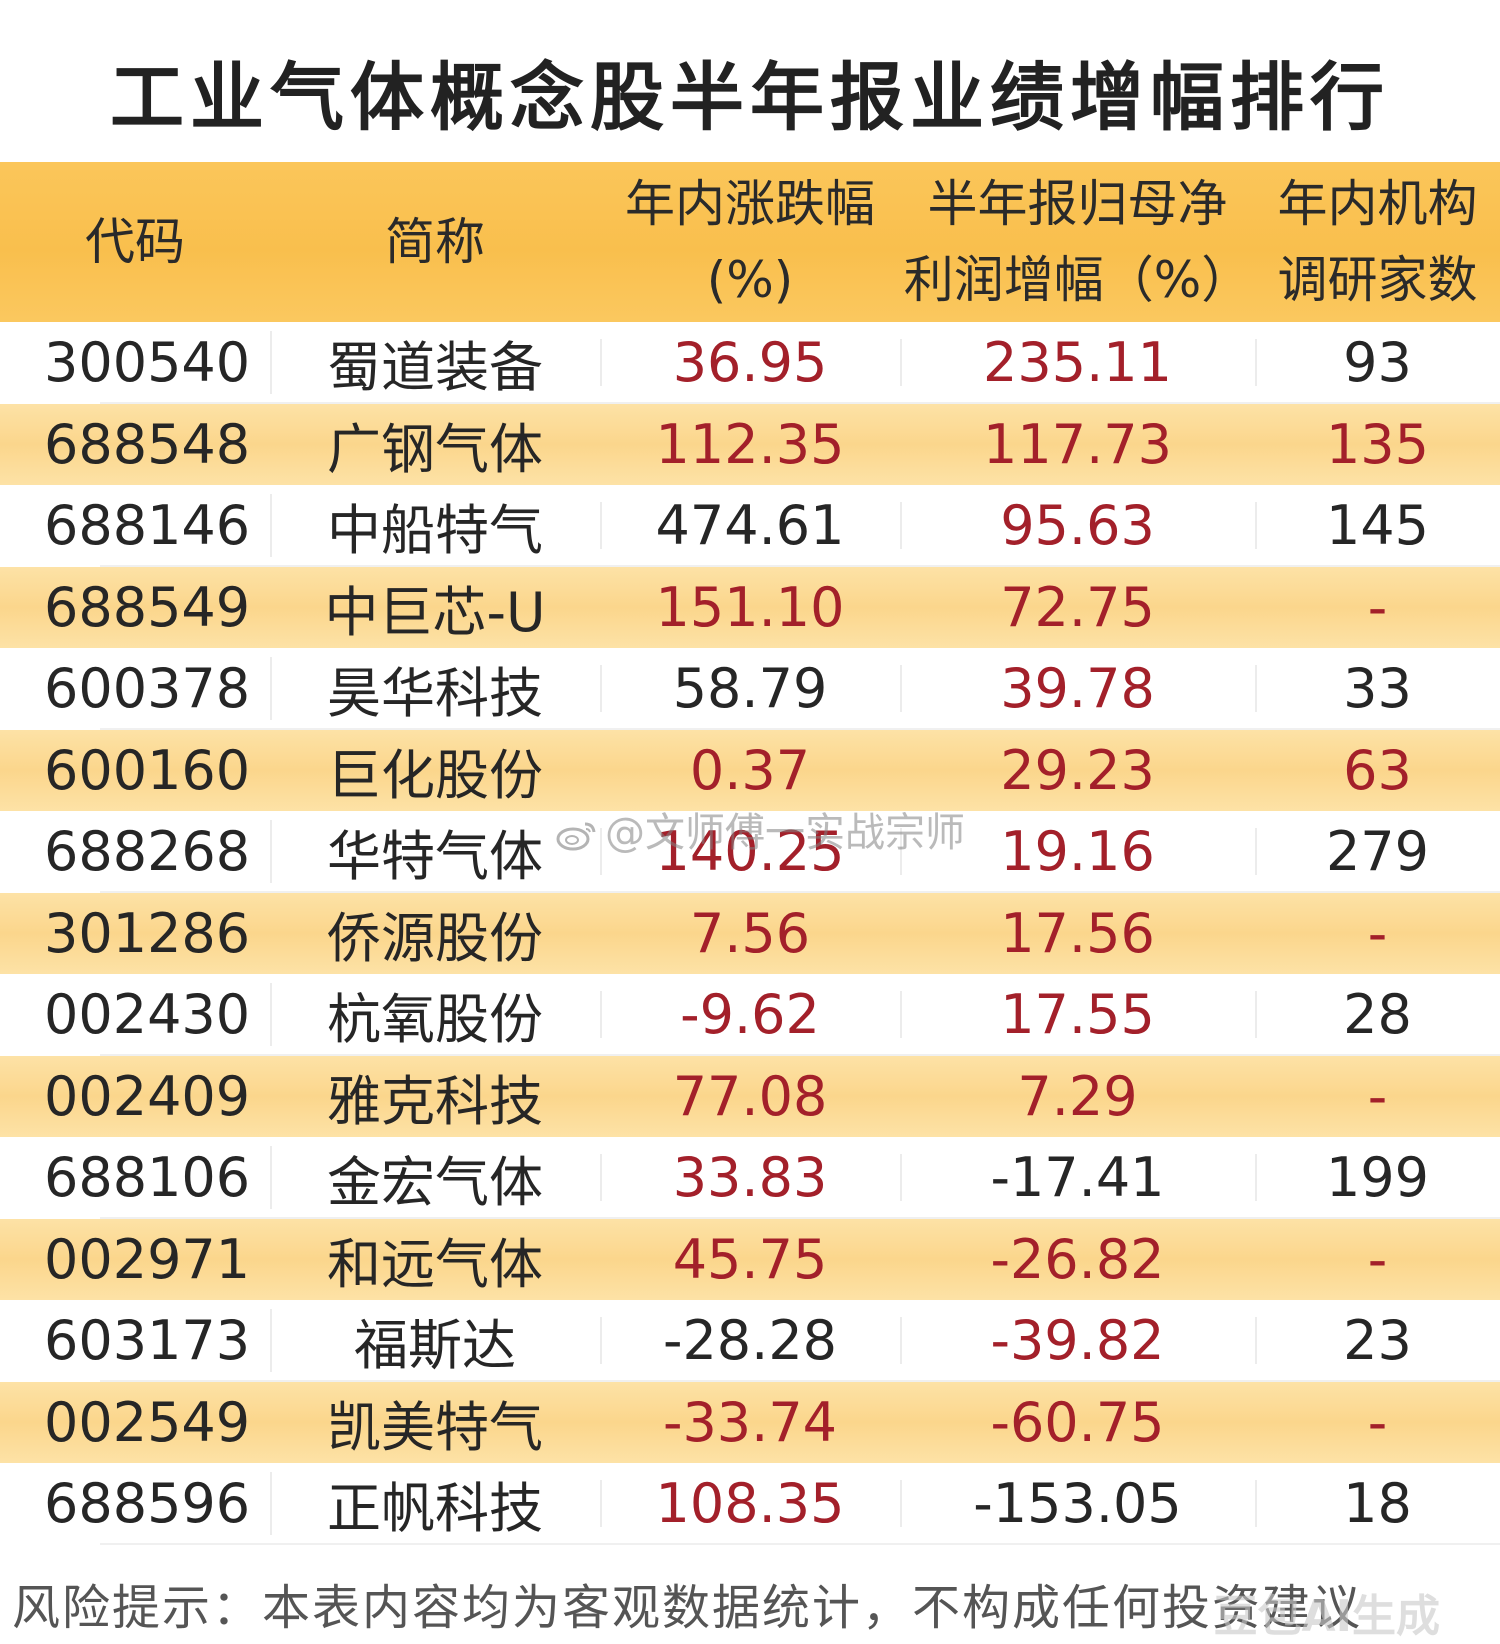 The width and height of the screenshot is (1500, 1644). What do you see at coordinates (1377, 444) in the screenshot?
I see `institution-count: 135` at bounding box center [1377, 444].